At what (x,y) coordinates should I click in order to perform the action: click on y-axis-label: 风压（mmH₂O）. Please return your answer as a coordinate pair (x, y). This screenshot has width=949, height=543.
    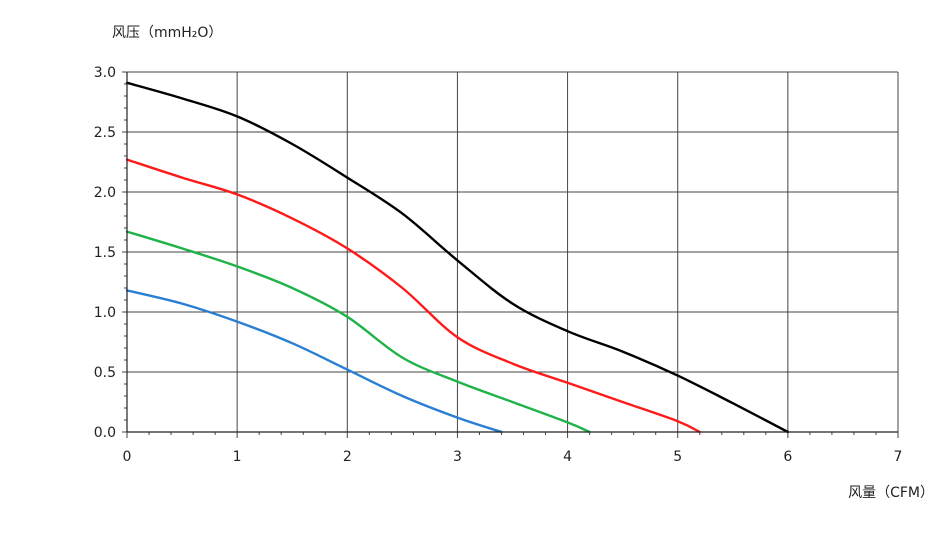
    Looking at the image, I should click on (167, 33).